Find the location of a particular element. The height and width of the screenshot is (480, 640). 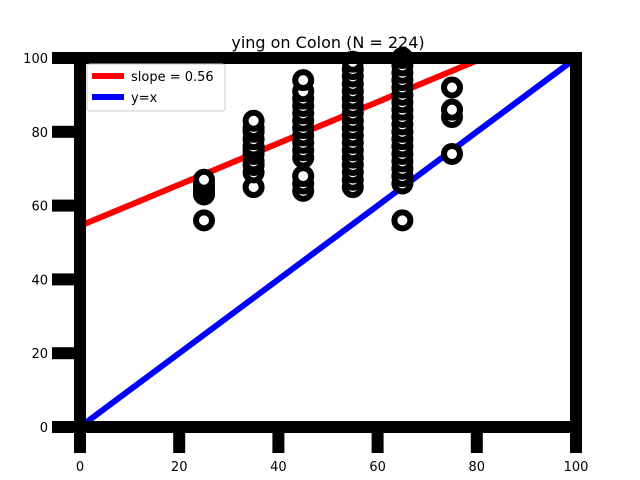

legend-label: y=x is located at coordinates (144, 98).